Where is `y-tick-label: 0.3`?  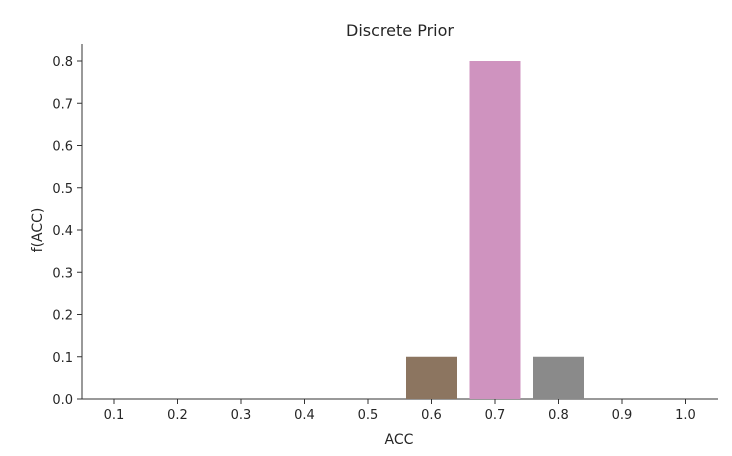
y-tick-label: 0.3 is located at coordinates (62, 273).